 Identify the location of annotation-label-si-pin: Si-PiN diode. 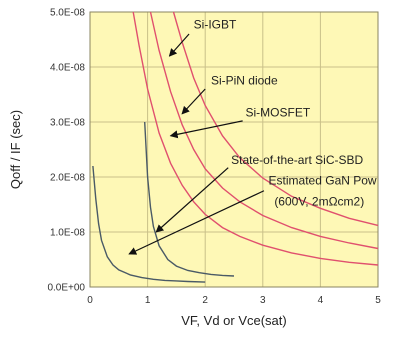
(244, 81).